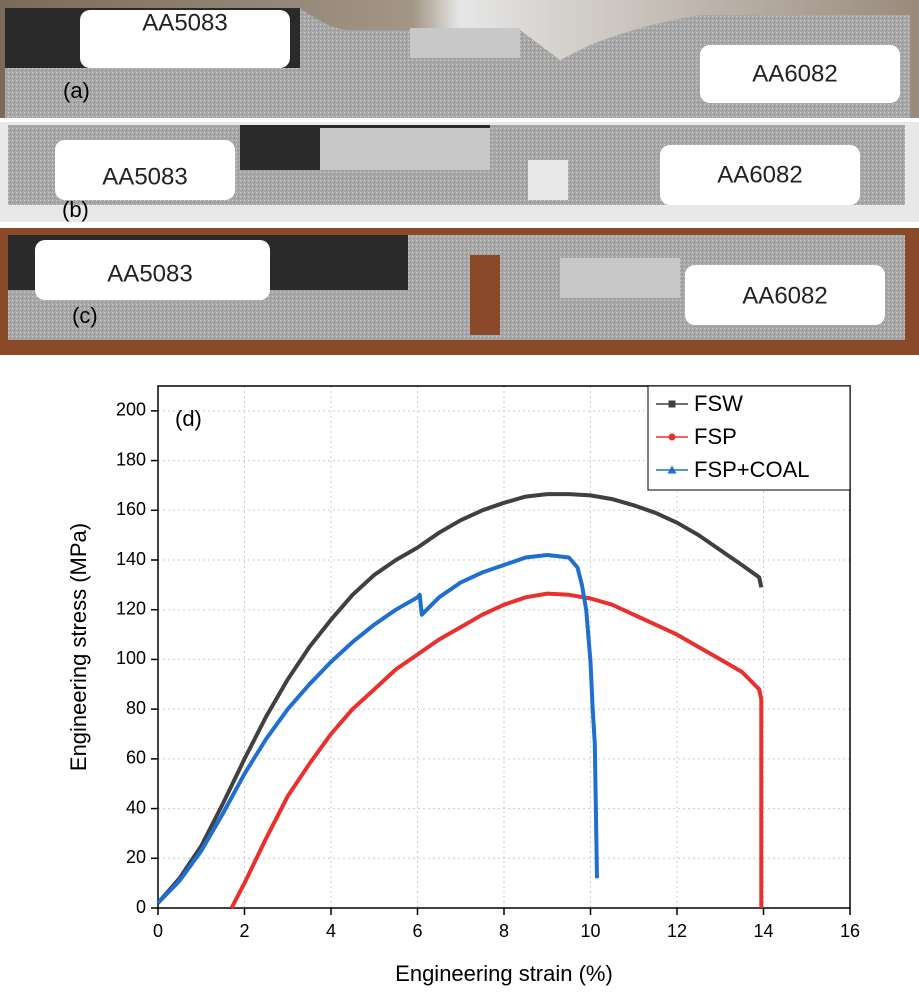 This screenshot has width=919, height=998. Describe the element at coordinates (459, 172) in the screenshot. I see `photo-b: AA5083 AA6082 (b)` at that location.